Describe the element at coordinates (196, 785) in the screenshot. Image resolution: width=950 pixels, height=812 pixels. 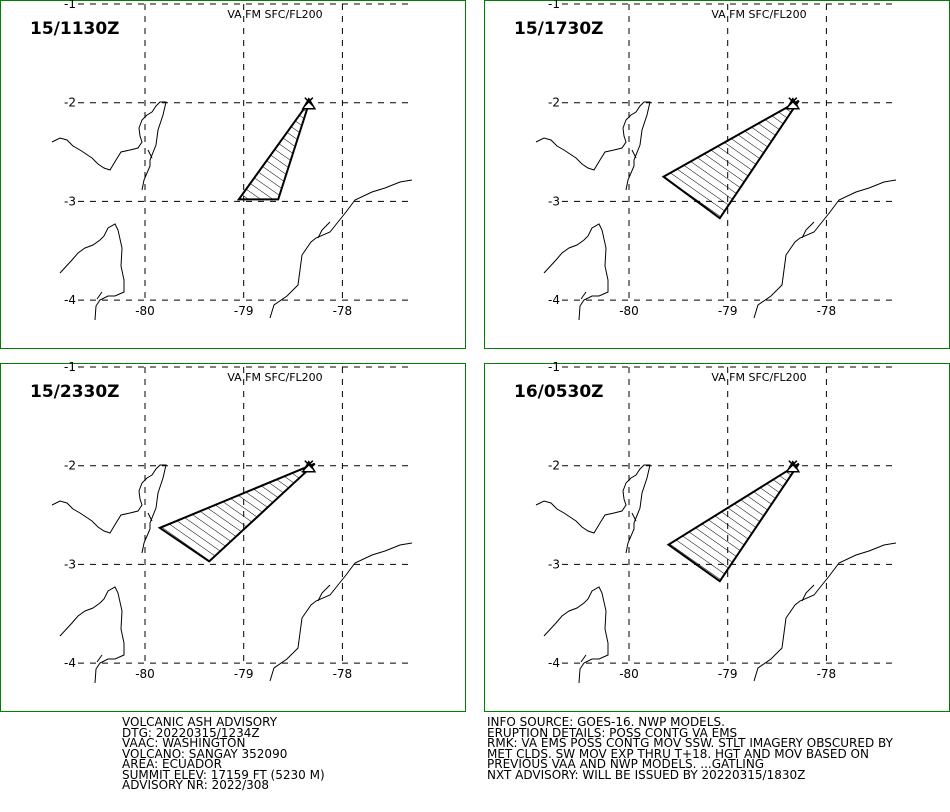
I see `advisory-number: ADVISORY NR: 2022/308` at that location.